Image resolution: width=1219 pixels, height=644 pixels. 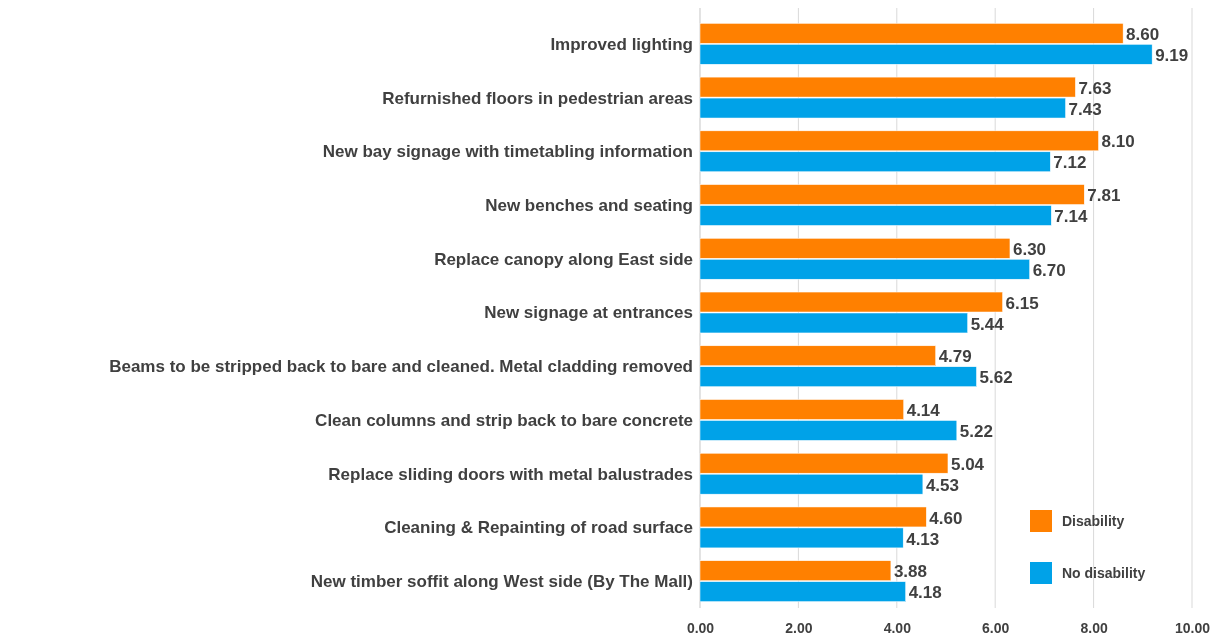 What do you see at coordinates (1095, 88) in the screenshot?
I see `data-label: 7.63` at bounding box center [1095, 88].